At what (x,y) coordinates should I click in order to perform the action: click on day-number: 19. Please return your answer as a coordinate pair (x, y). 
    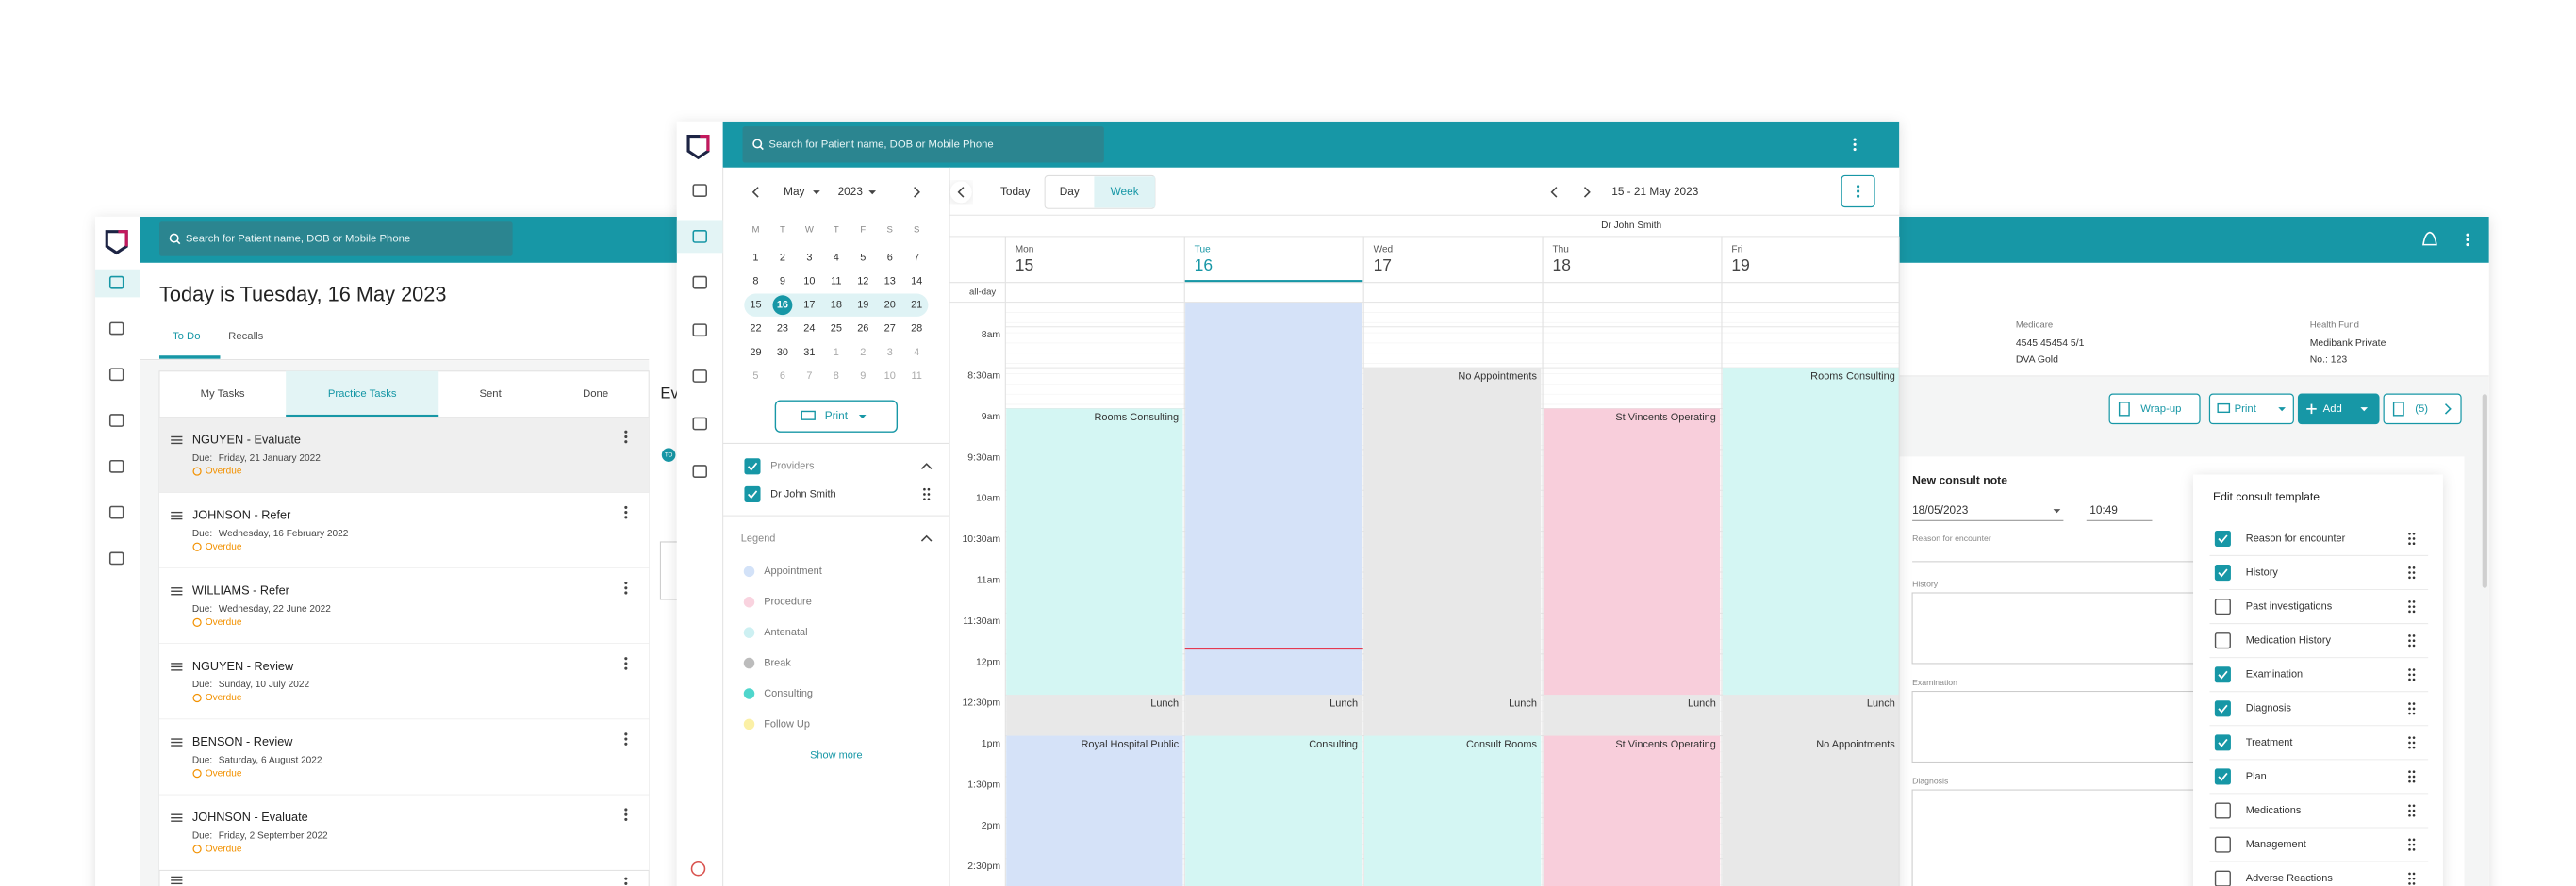
    Looking at the image, I should click on (862, 305).